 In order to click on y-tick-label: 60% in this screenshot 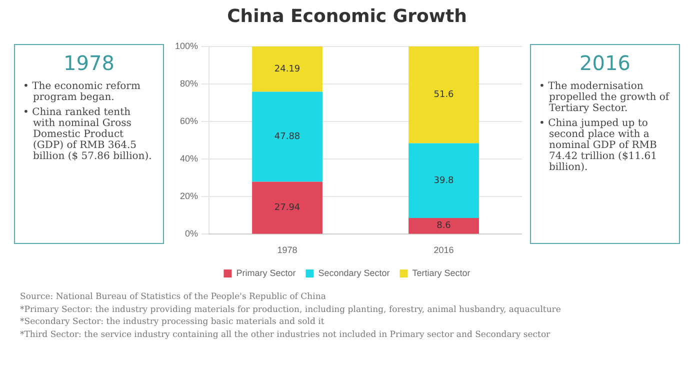, I will do `click(189, 121)`.